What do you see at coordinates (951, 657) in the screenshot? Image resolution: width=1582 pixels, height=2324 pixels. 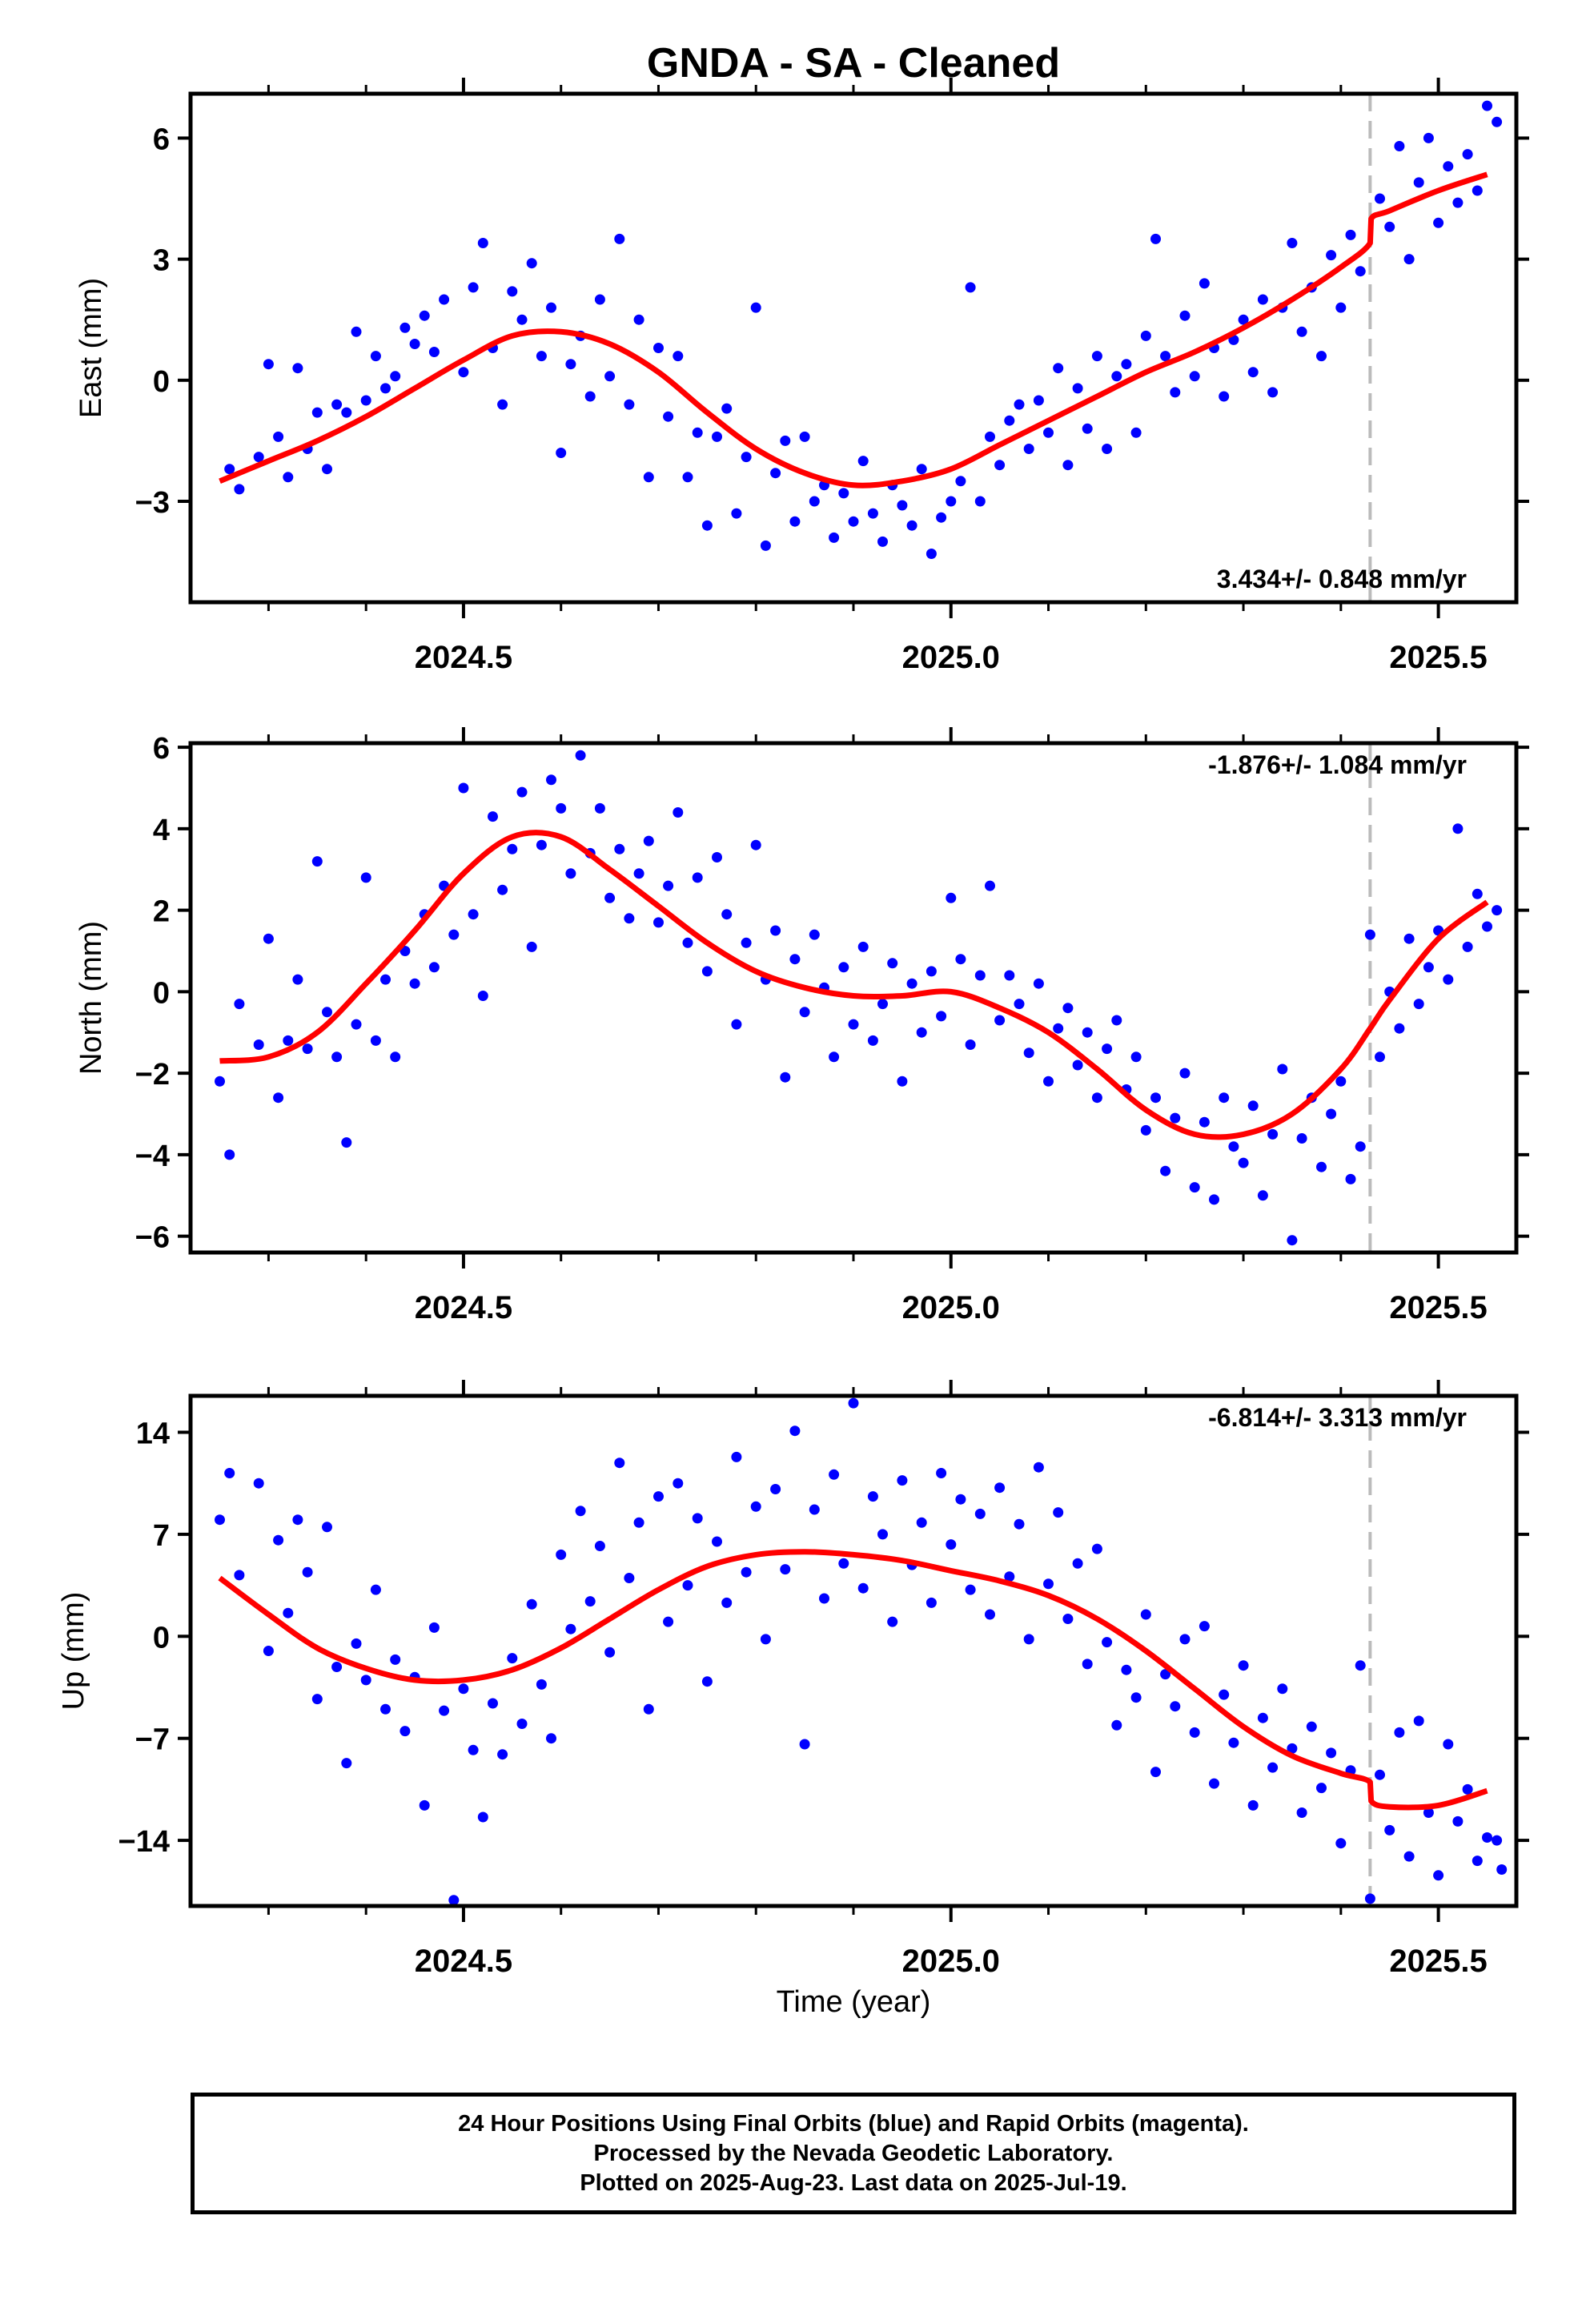 I see `east-xtick-label: 2025.0` at bounding box center [951, 657].